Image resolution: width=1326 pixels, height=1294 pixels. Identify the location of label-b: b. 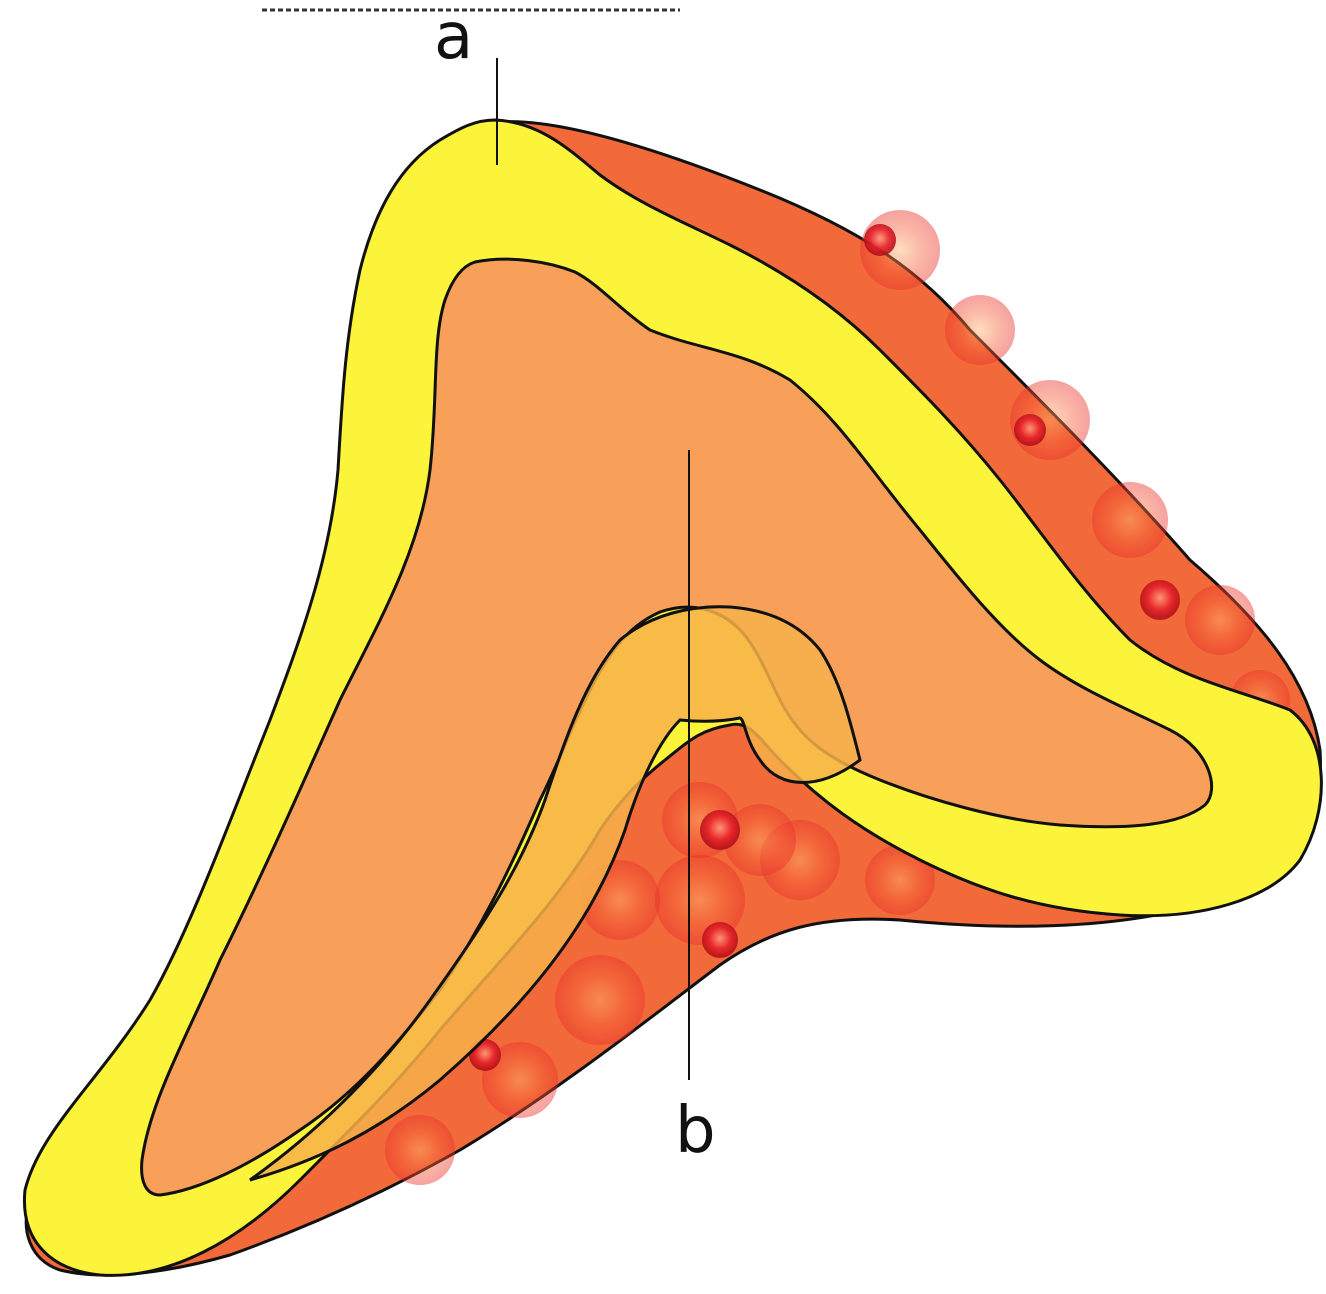
(695, 1131).